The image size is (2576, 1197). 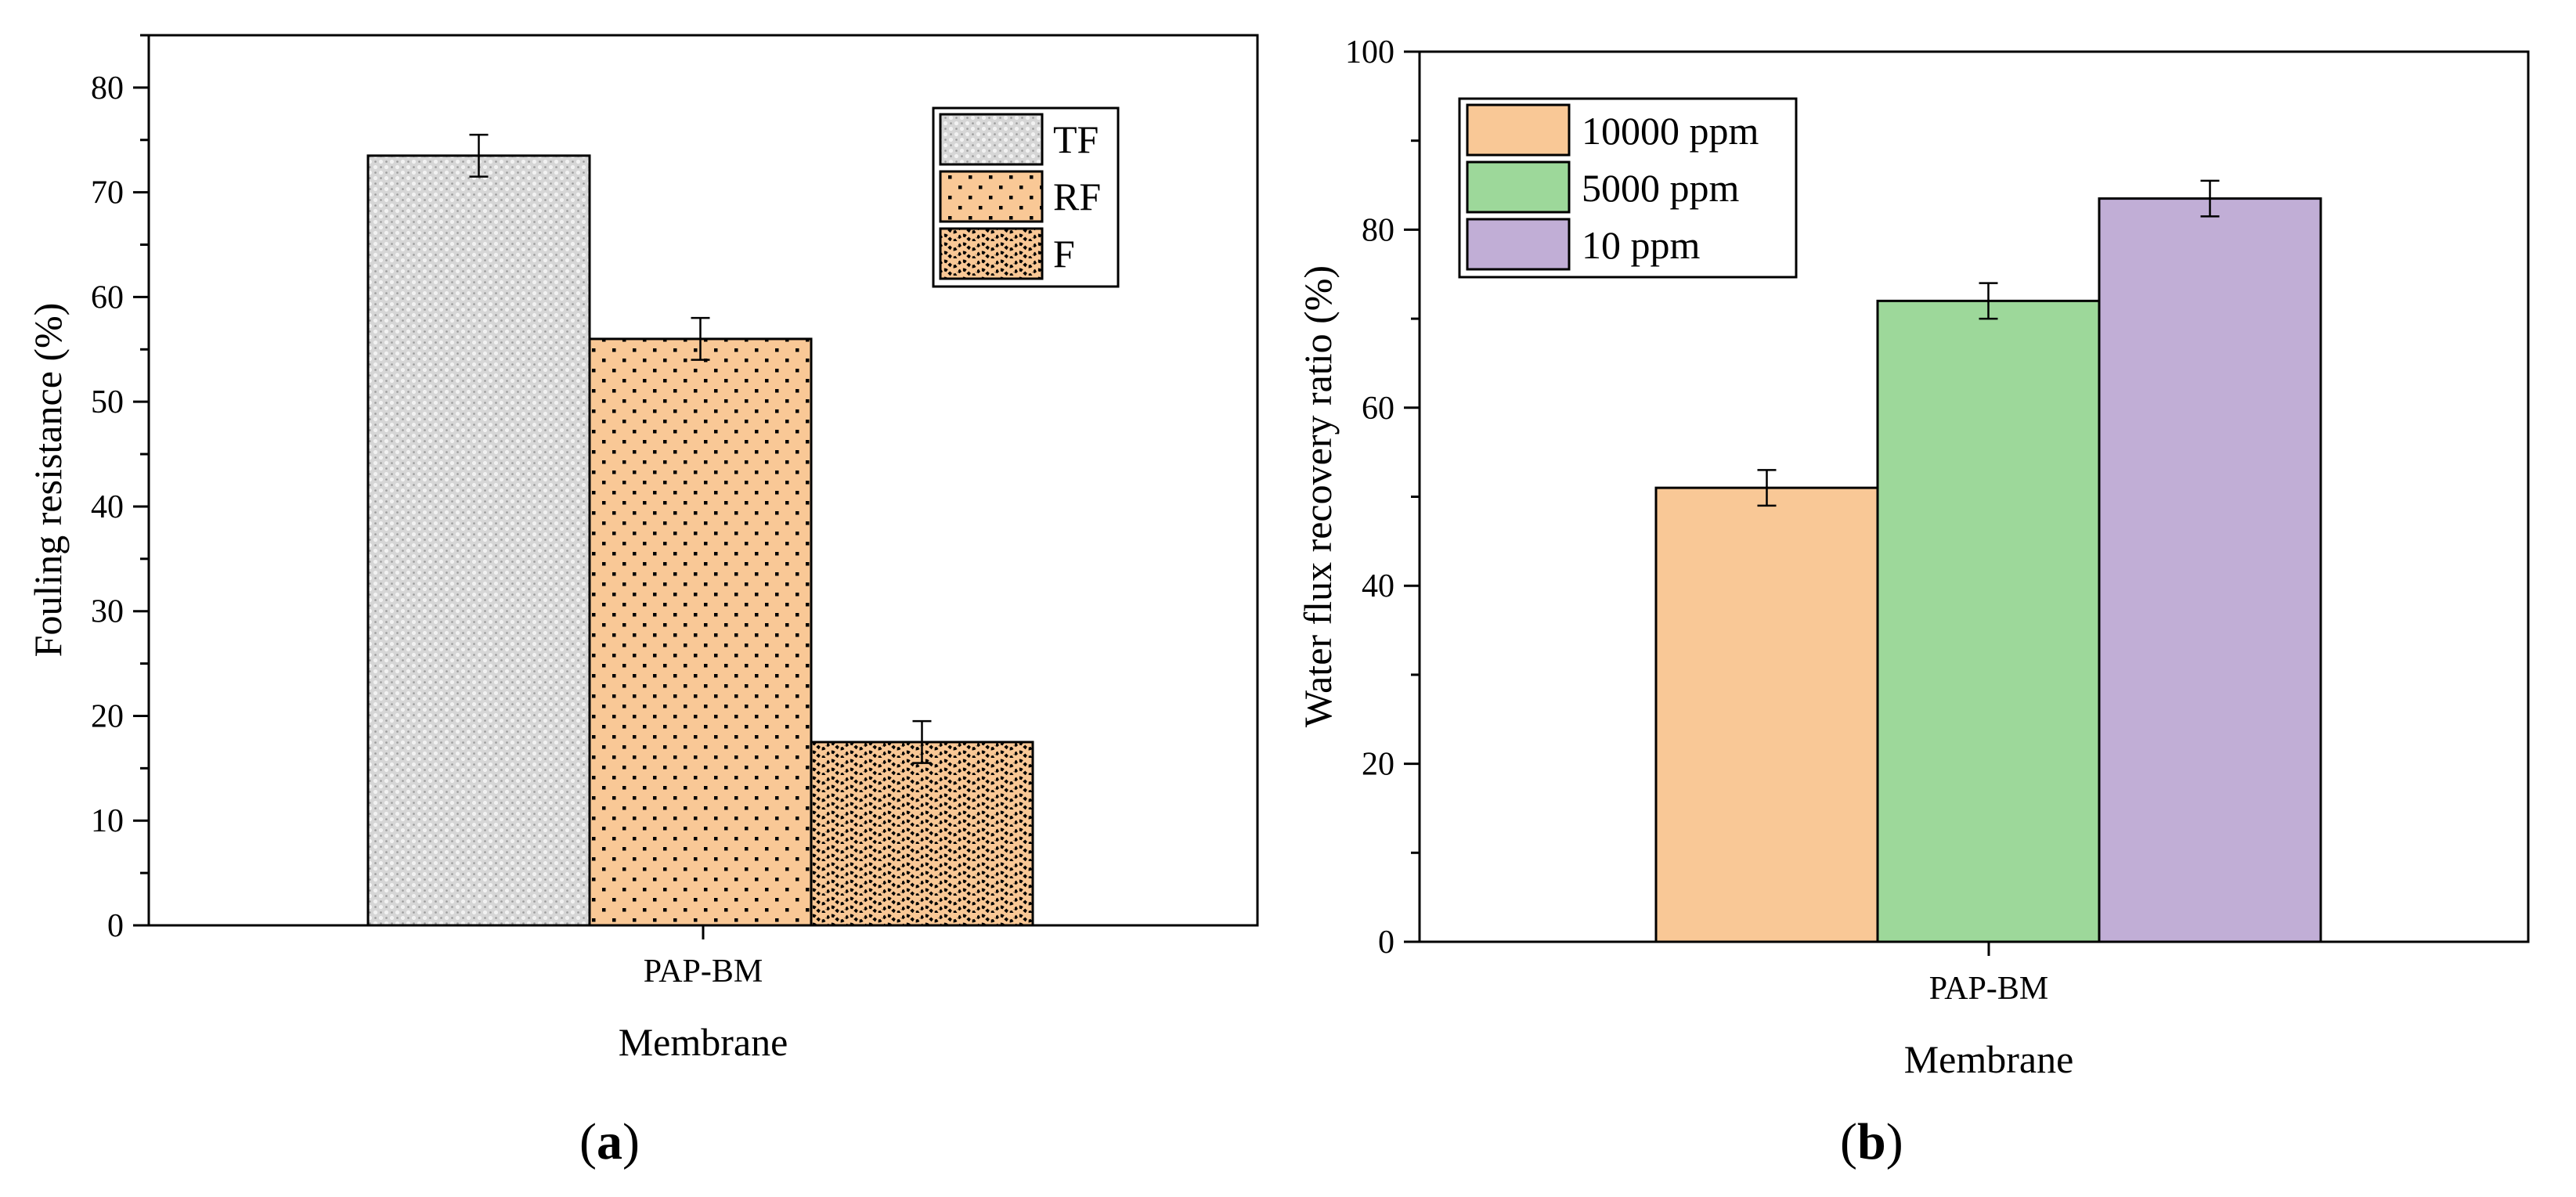 What do you see at coordinates (609, 1141) in the screenshot?
I see `panel-a-label: (a)` at bounding box center [609, 1141].